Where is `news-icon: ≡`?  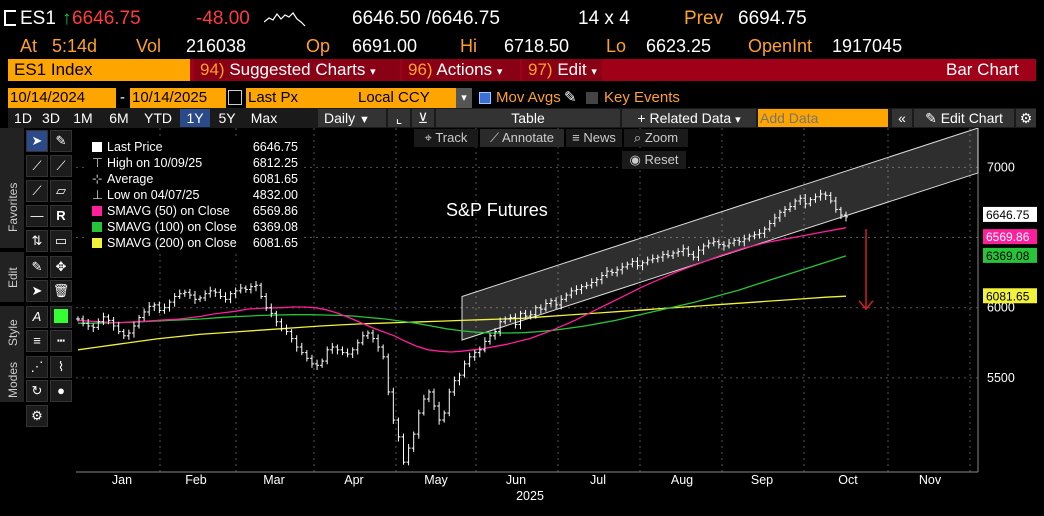
news-icon: ≡ is located at coordinates (576, 137).